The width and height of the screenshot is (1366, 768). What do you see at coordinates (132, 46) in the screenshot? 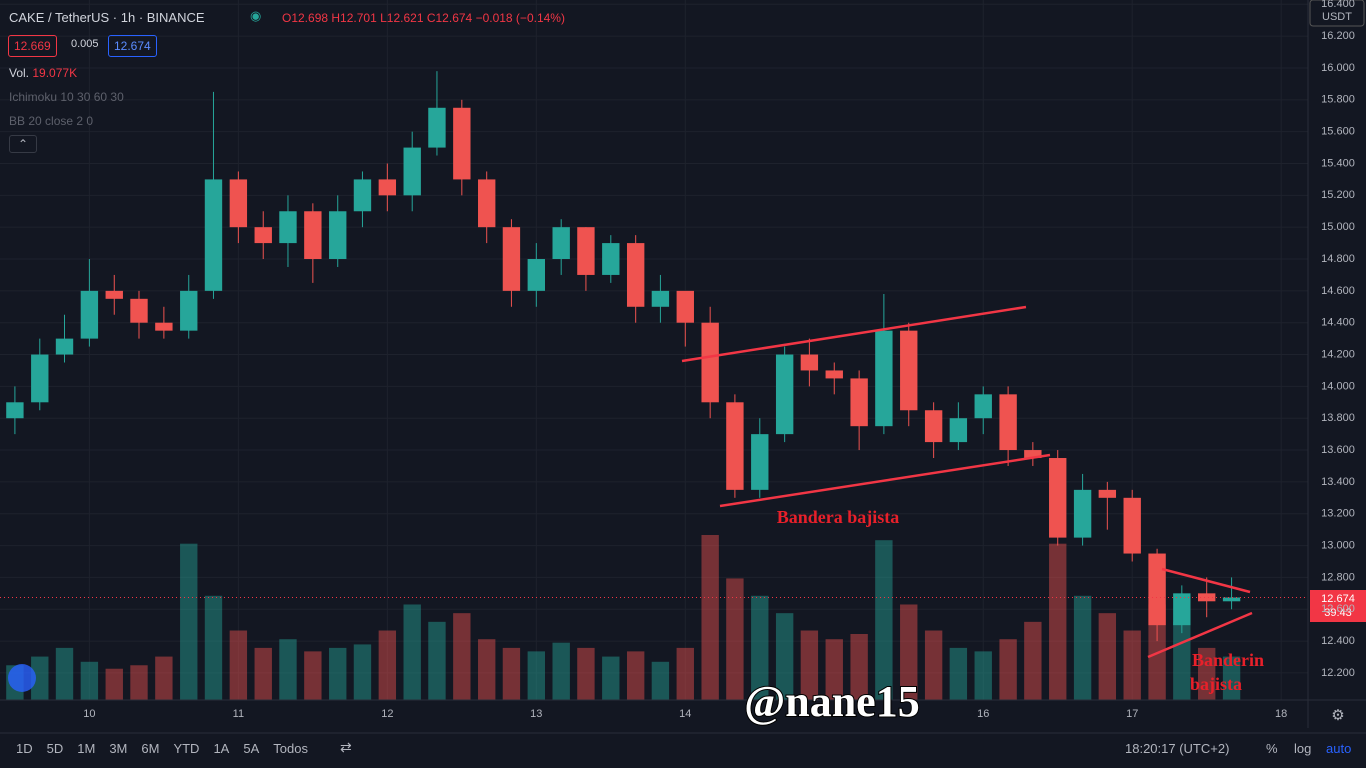
I see `ask: 12.674` at bounding box center [132, 46].